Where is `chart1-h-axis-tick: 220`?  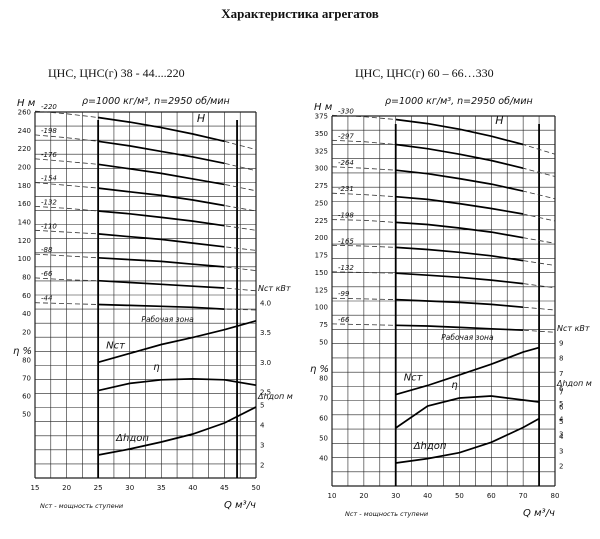 chart1-h-axis-tick: 220 is located at coordinates (24, 149).